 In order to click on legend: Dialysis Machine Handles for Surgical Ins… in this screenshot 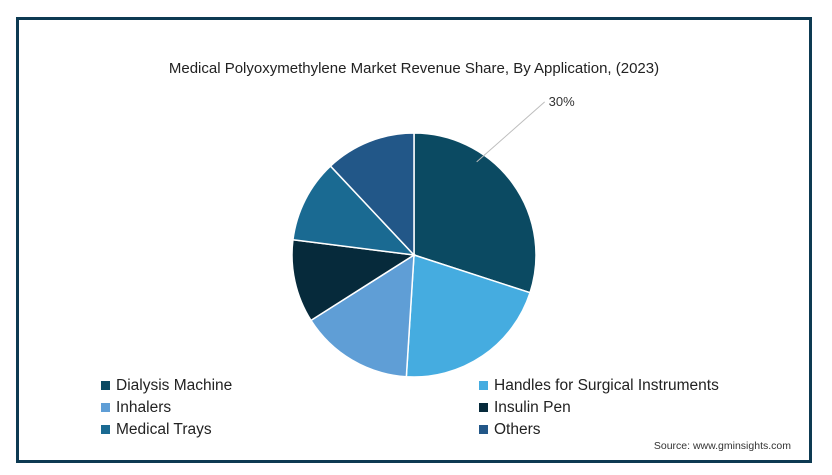, I will do `click(451, 407)`.